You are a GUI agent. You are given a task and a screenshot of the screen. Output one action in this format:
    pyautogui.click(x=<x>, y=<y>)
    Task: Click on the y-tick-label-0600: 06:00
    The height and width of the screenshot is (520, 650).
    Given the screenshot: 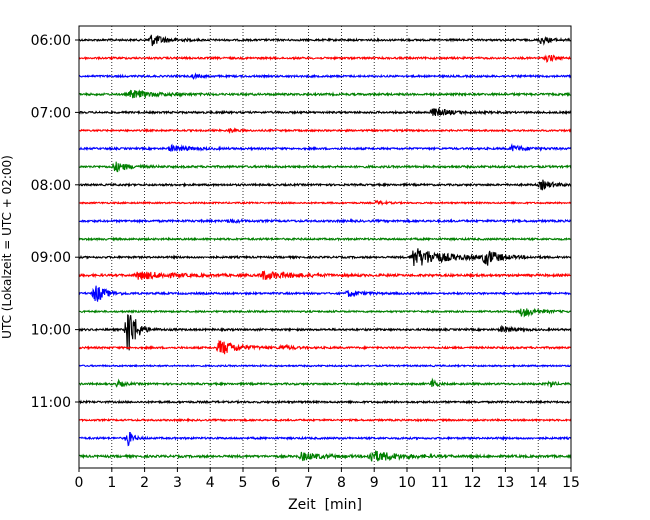 What is the action you would take?
    pyautogui.click(x=51, y=41)
    